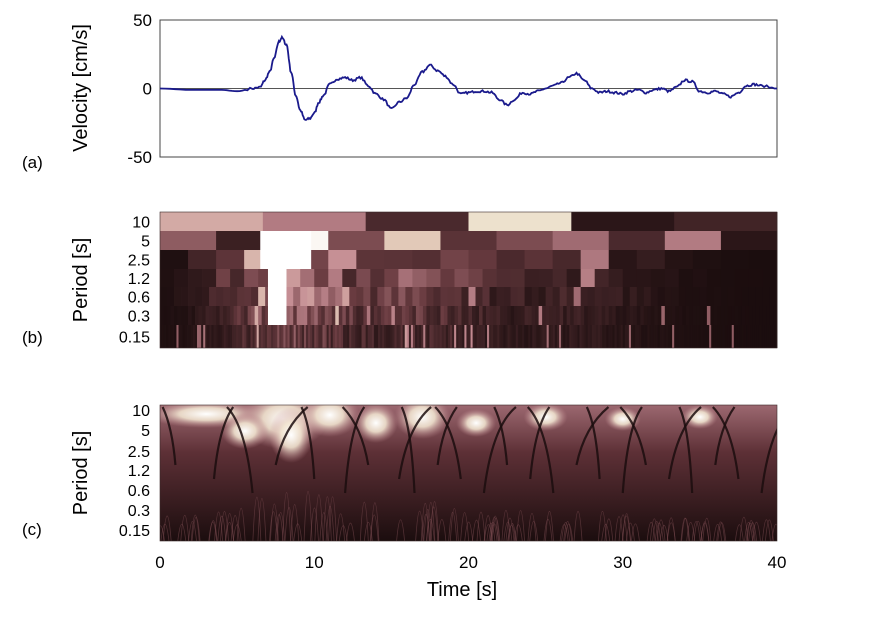  I want to click on panel-b-y-tick-label: 0.15, so click(134, 338).